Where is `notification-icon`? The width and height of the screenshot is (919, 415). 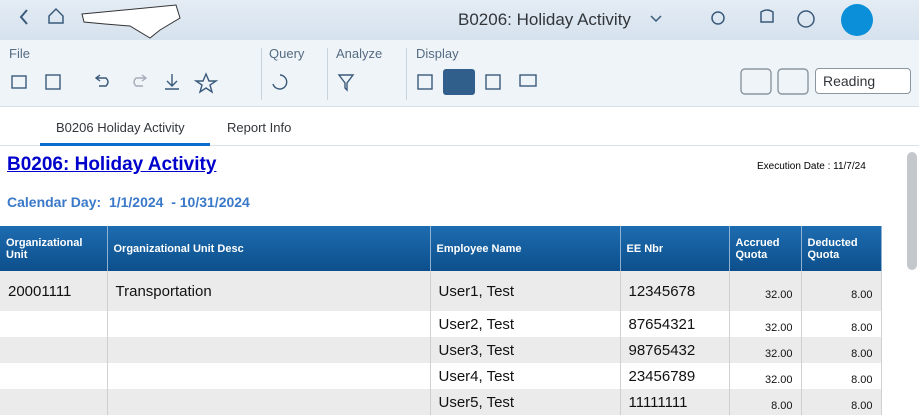
notification-icon is located at coordinates (767, 16).